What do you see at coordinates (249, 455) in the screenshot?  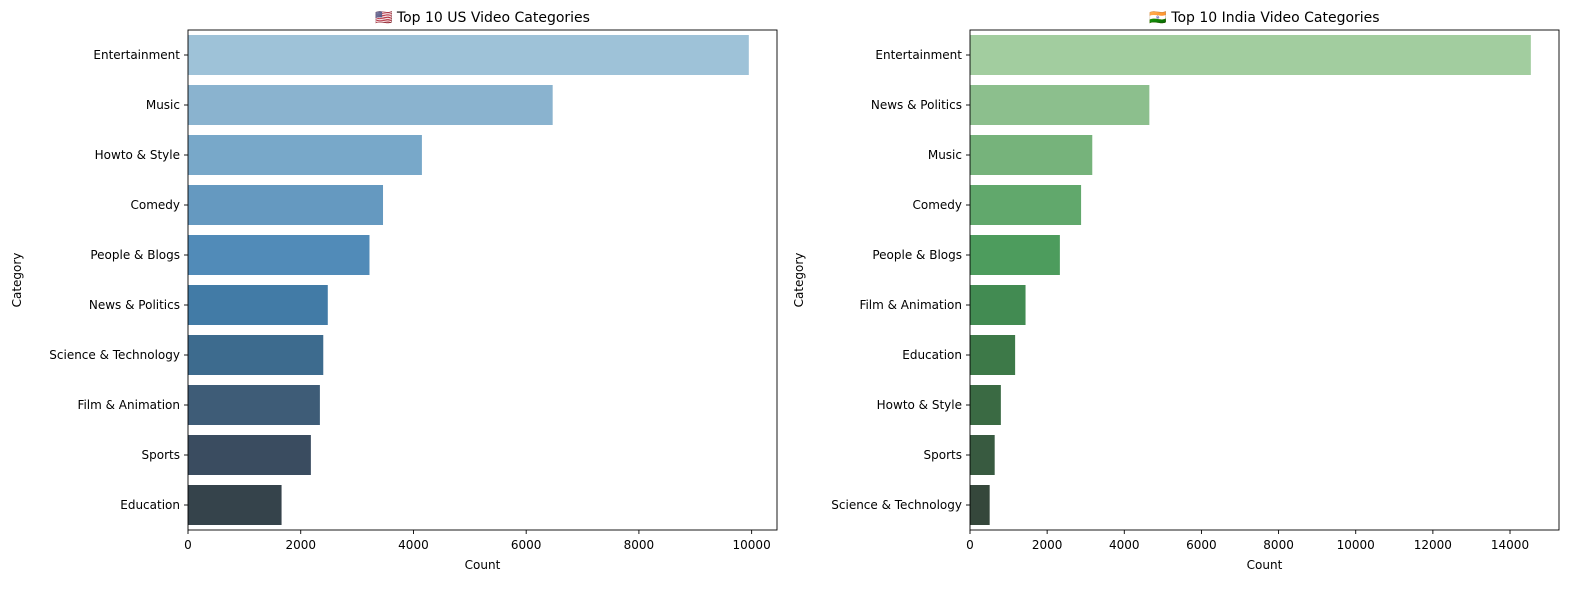 I see `us-bar-sports` at bounding box center [249, 455].